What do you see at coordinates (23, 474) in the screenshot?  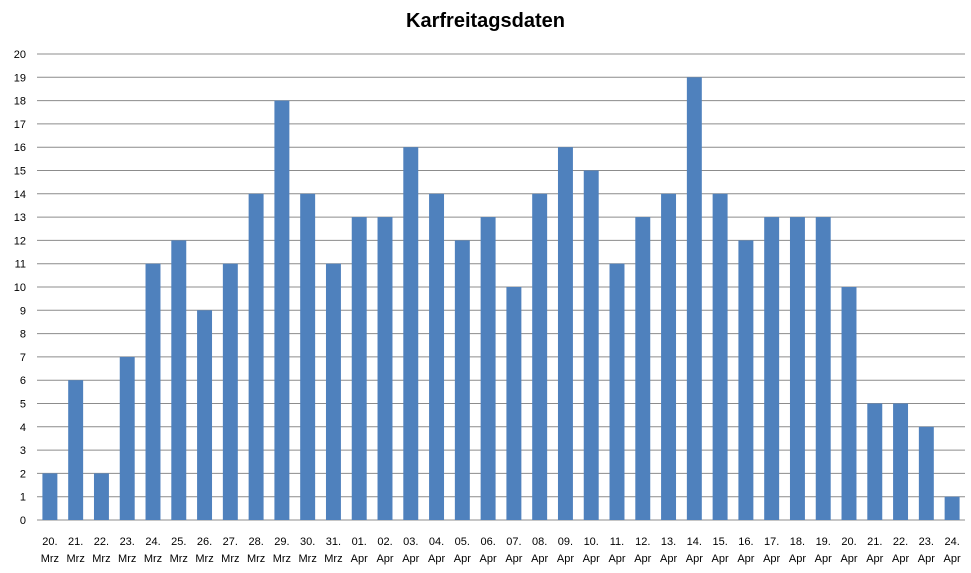 I see `y-tick-label: 2` at bounding box center [23, 474].